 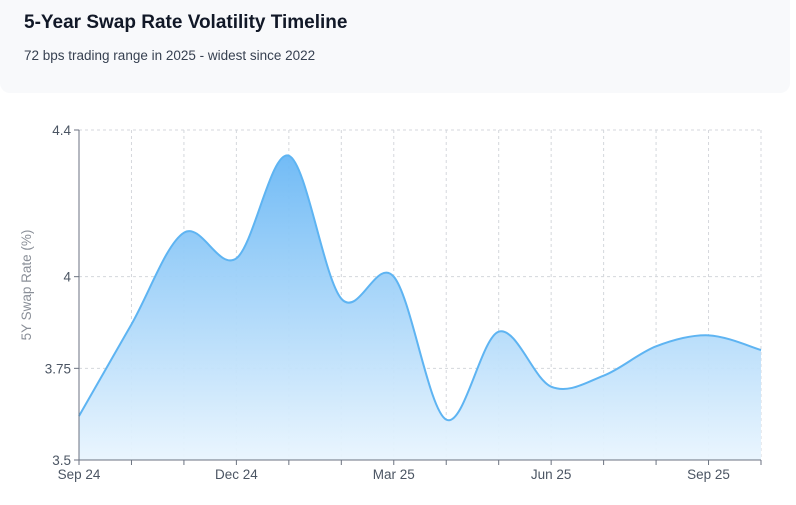 I want to click on y-tick-label: 3.5, so click(x=61, y=460).